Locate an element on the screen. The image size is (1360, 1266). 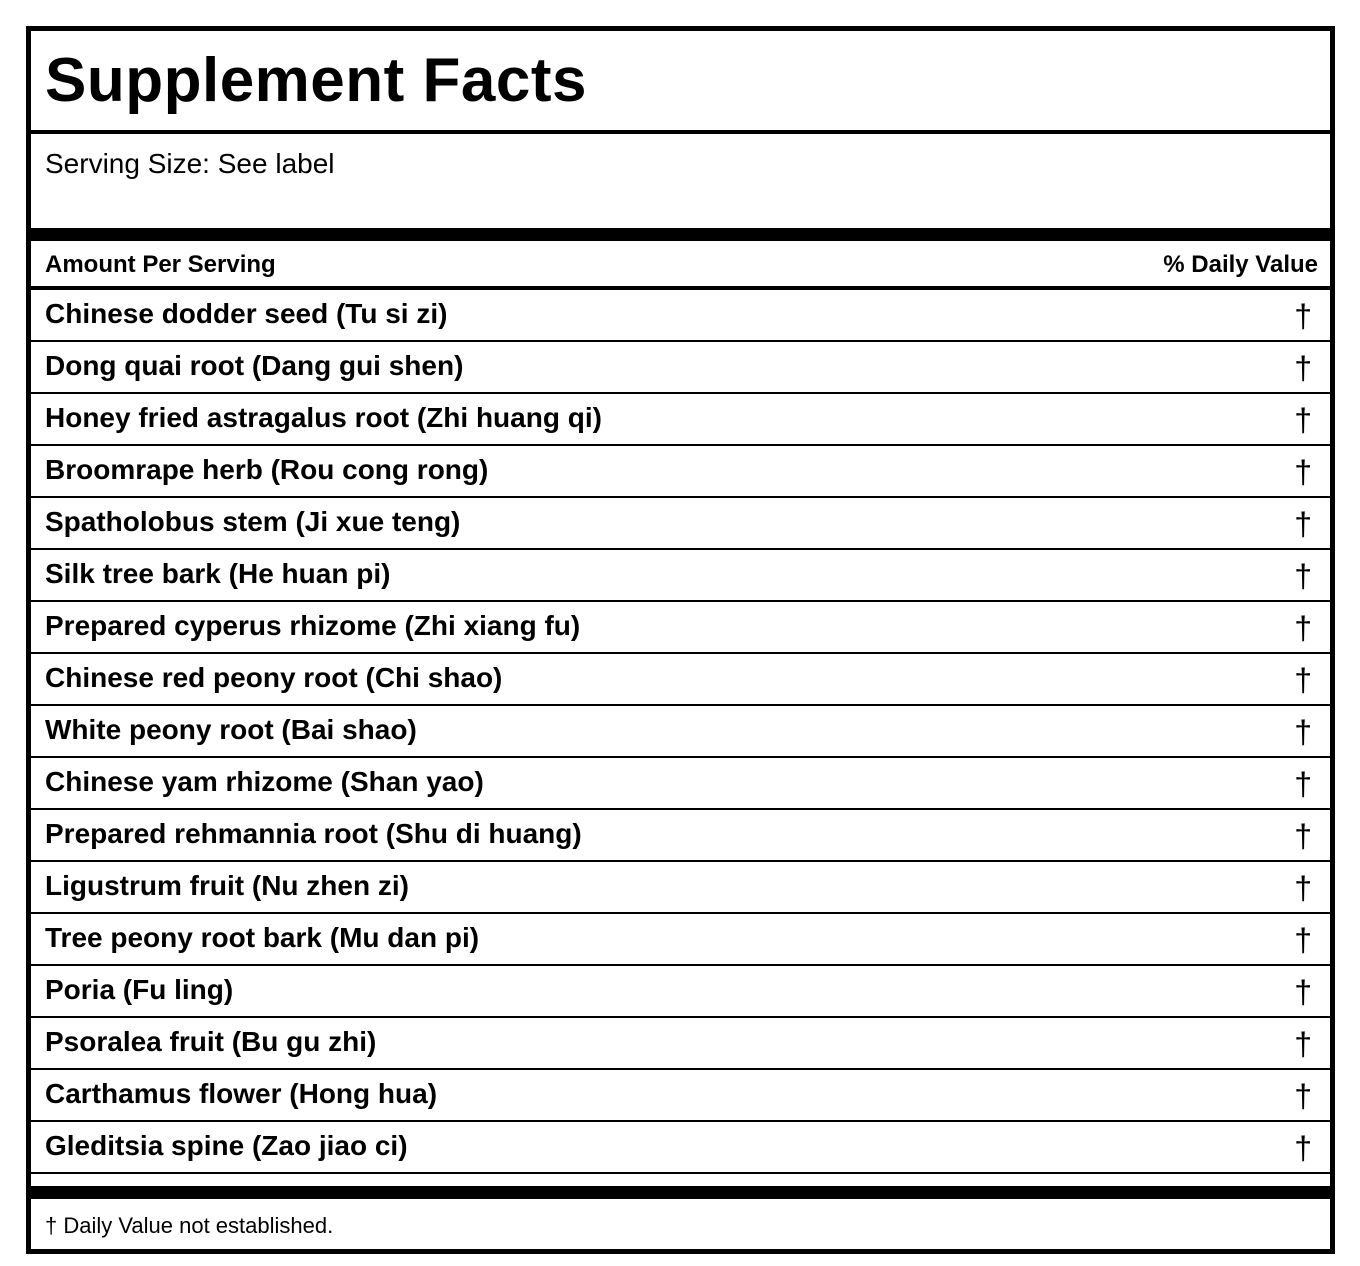
ingredient-name: Poria (Fu ling) is located at coordinates (139, 989).